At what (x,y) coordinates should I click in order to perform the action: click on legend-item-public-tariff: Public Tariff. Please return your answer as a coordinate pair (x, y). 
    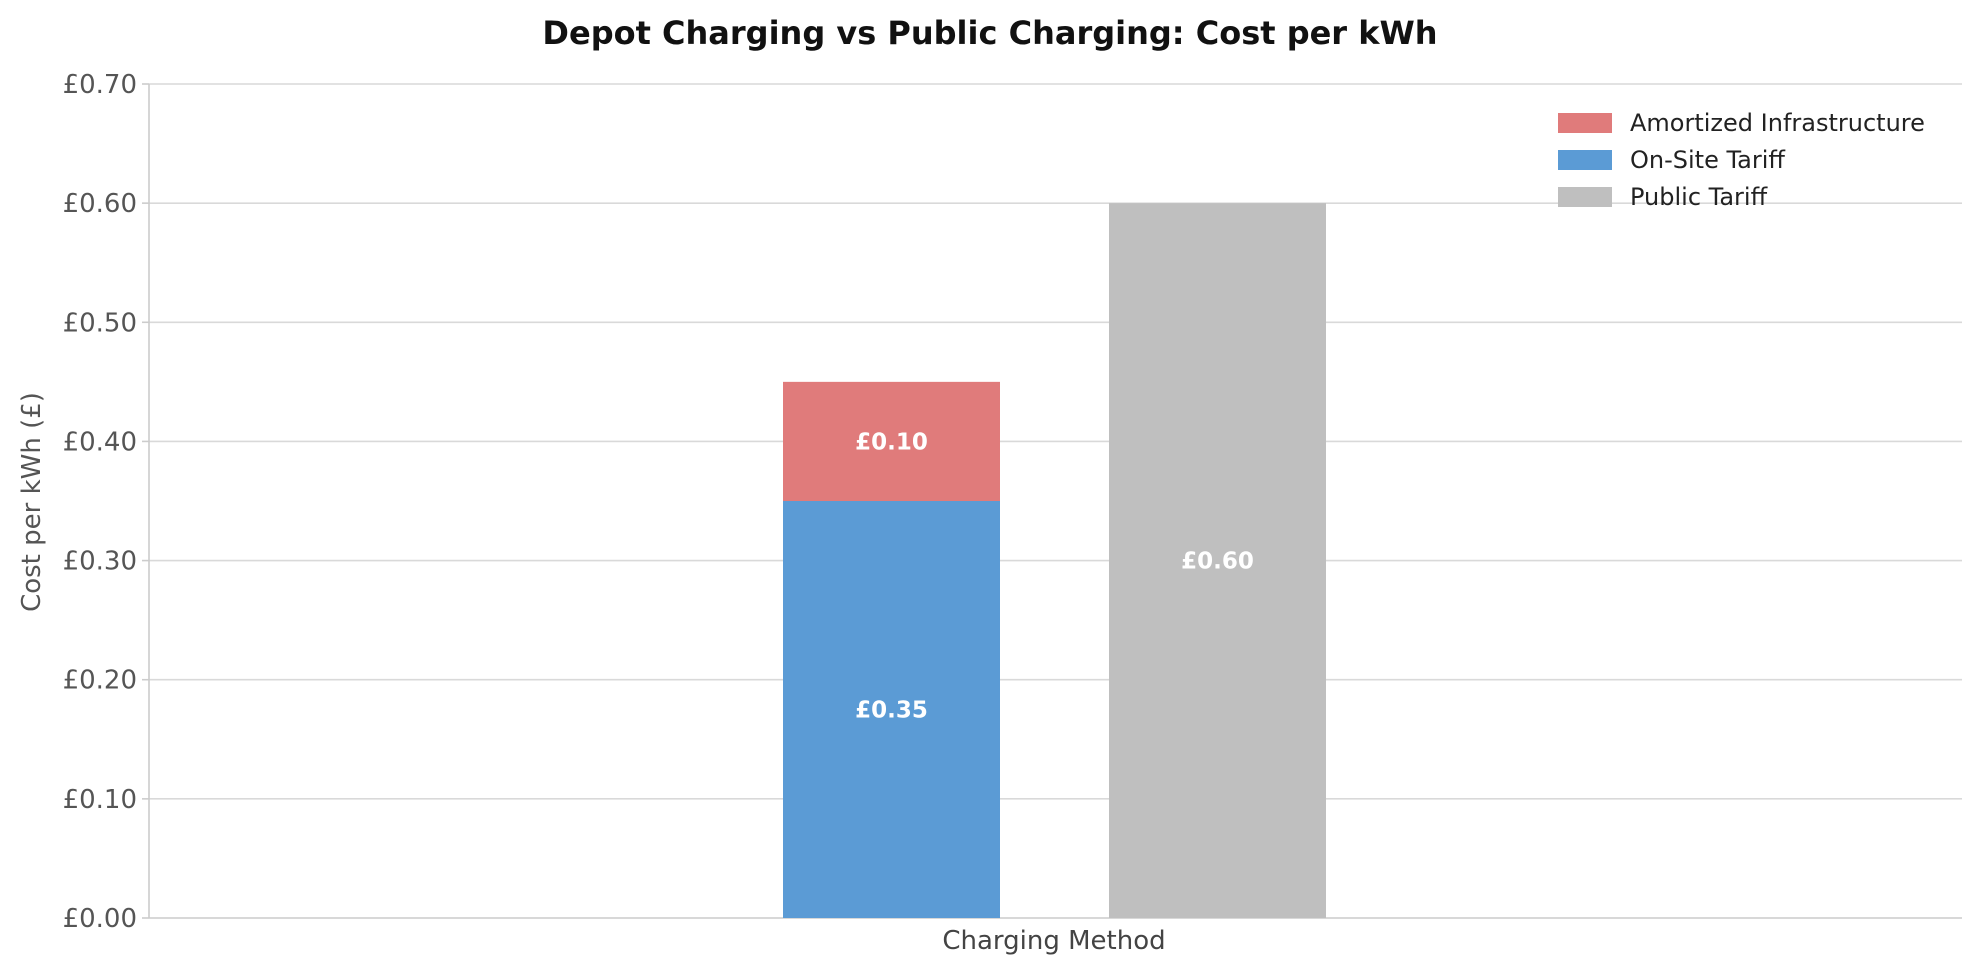
    Looking at the image, I should click on (1741, 196).